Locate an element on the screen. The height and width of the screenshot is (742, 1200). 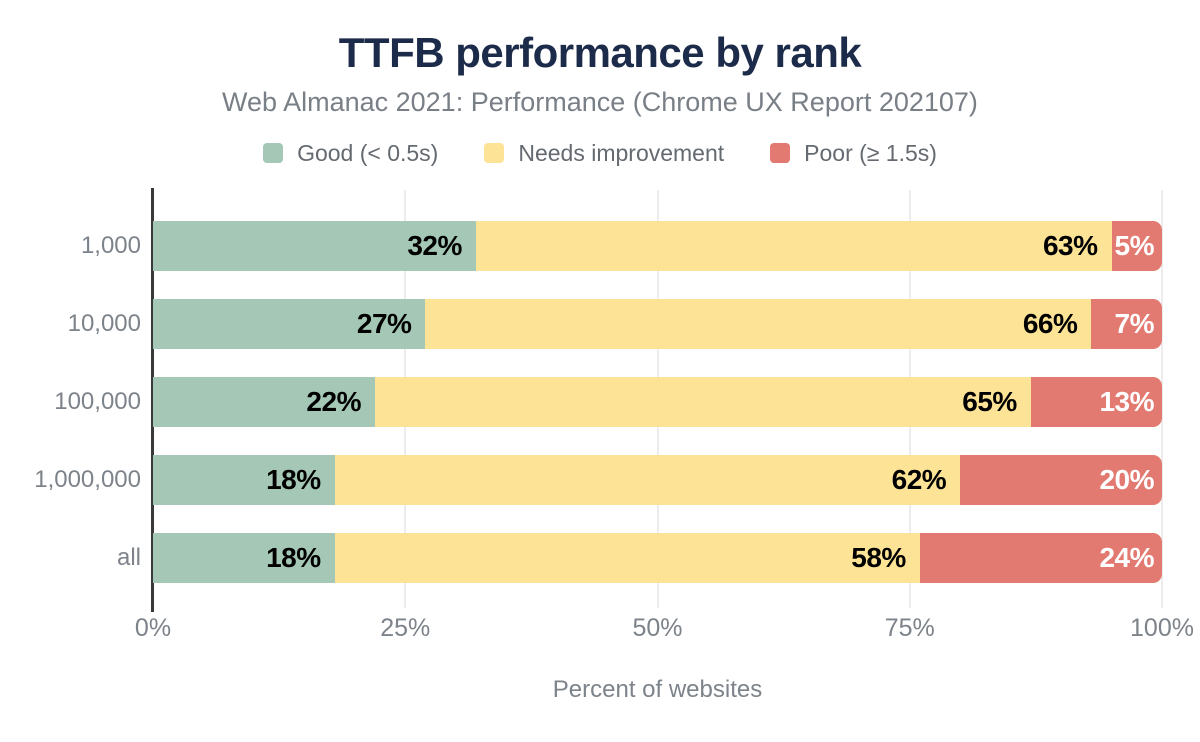
bar-value-label: 27% is located at coordinates (384, 323).